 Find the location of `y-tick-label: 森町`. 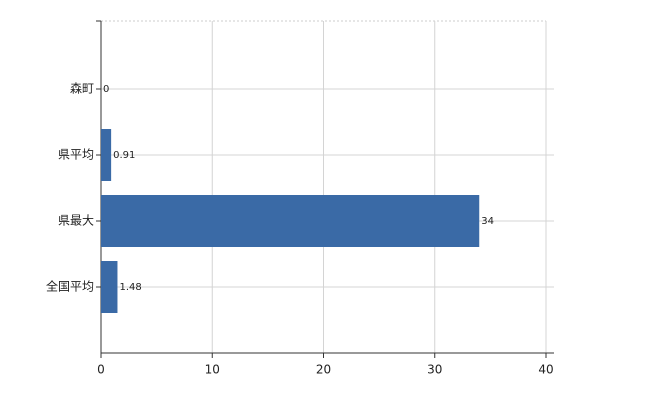

y-tick-label: 森町 is located at coordinates (82, 88).